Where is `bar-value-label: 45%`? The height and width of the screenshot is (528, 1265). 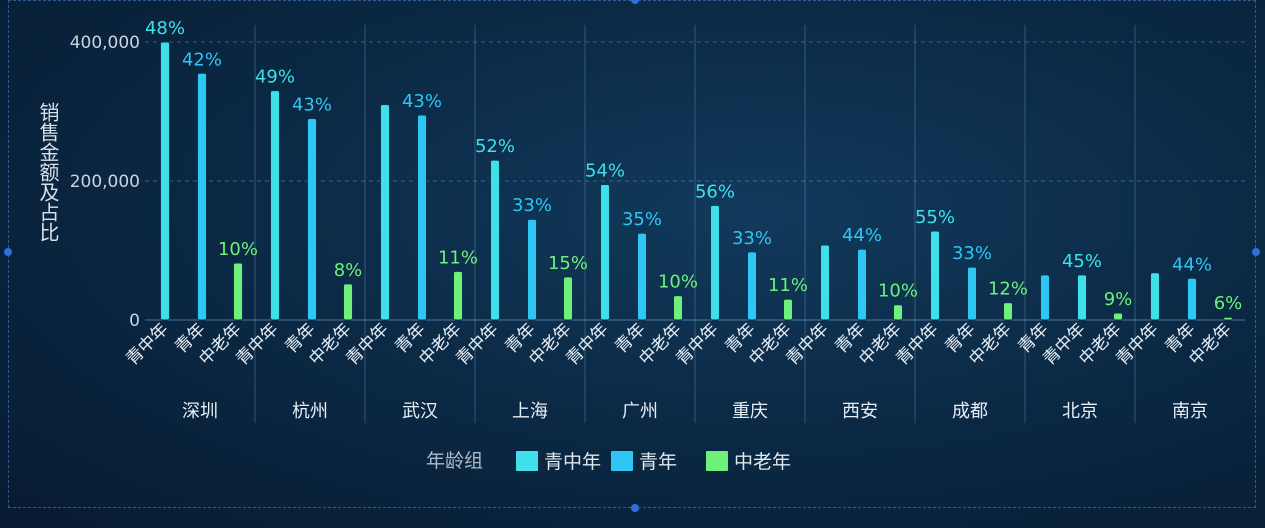
bar-value-label: 45% is located at coordinates (1082, 261).